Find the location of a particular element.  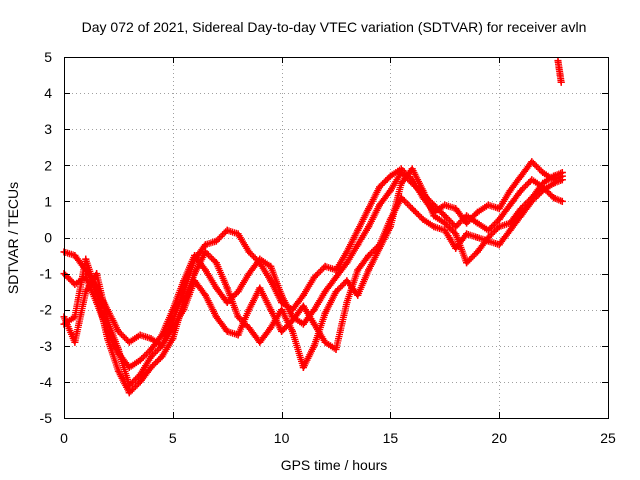

x-tick-label: 25 is located at coordinates (608, 438).